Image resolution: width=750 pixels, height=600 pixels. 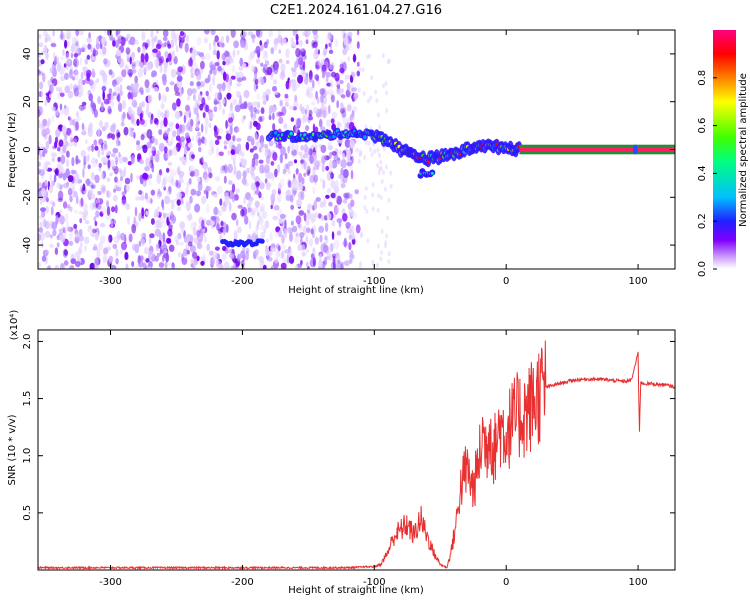 What do you see at coordinates (356, 10) in the screenshot?
I see `chart-title: C2E1.2024.161.04.27.G16` at bounding box center [356, 10].